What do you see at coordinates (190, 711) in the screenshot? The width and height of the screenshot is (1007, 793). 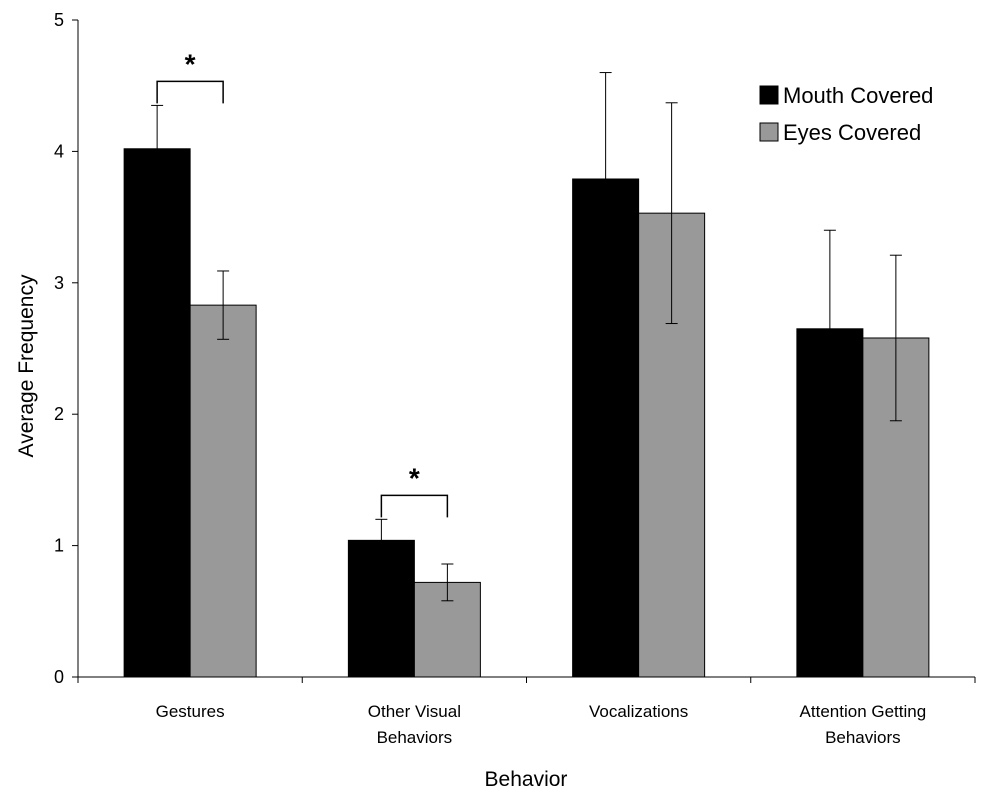 I see `x-tick-label: Gestures` at bounding box center [190, 711].